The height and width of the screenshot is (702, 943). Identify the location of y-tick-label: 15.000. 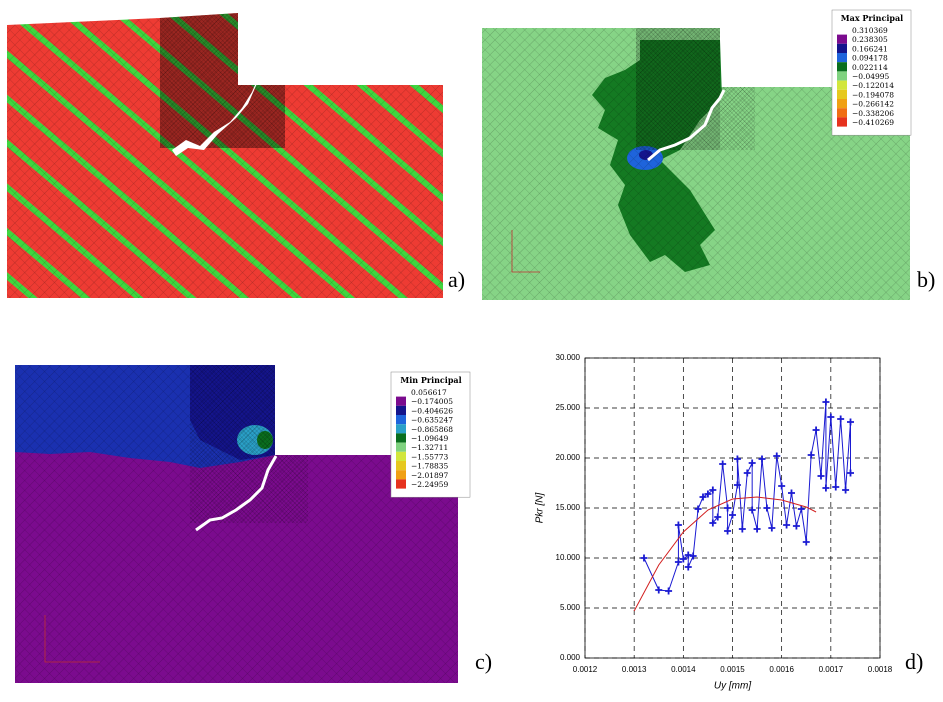
(568, 507).